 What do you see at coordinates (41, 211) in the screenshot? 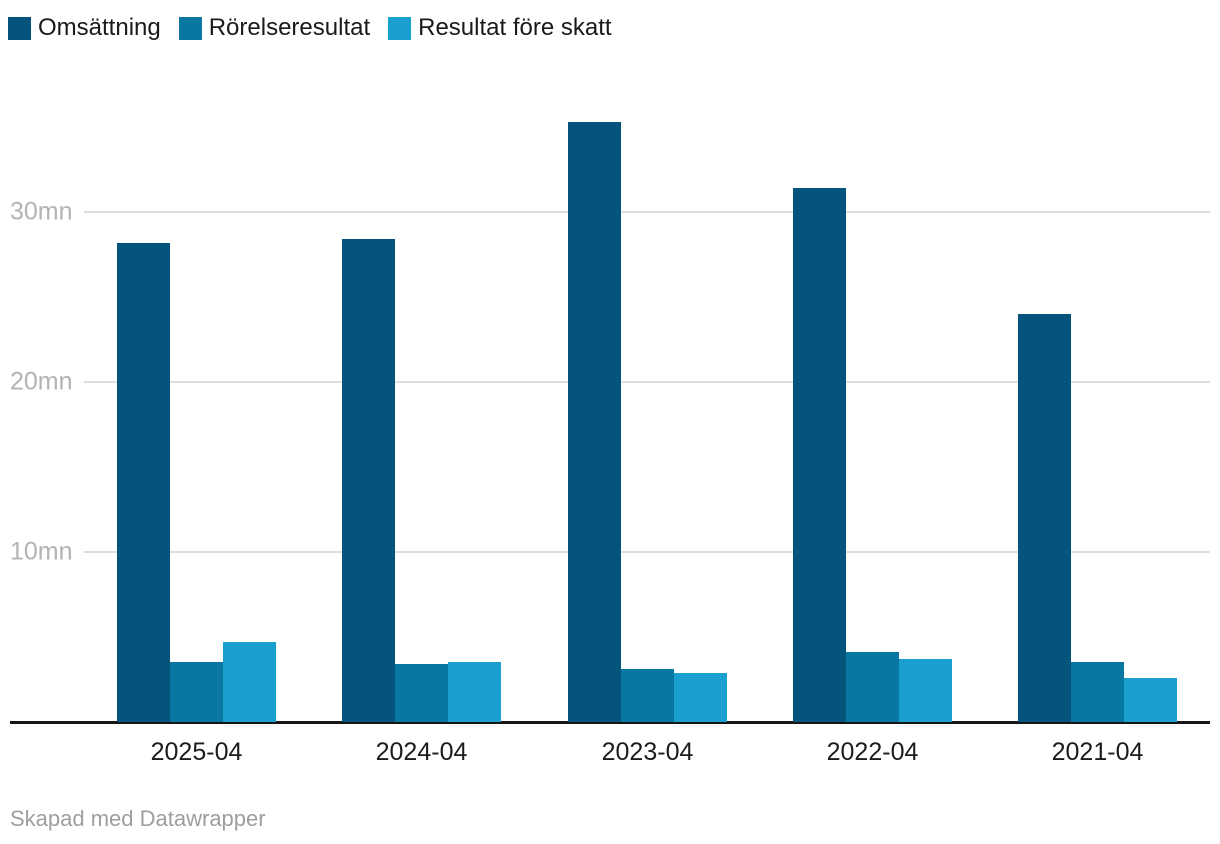
I see `y-tick-label-30mn: 30mn` at bounding box center [41, 211].